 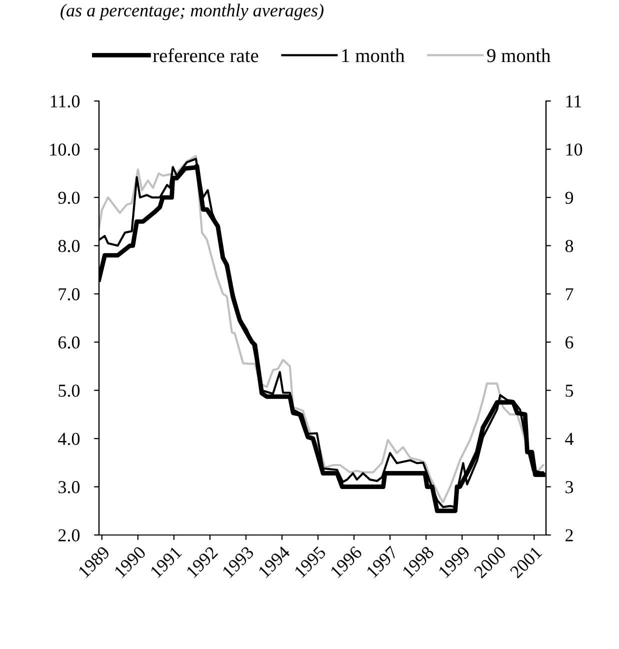 I want to click on y-tick-label: 8.0, so click(x=69, y=246).